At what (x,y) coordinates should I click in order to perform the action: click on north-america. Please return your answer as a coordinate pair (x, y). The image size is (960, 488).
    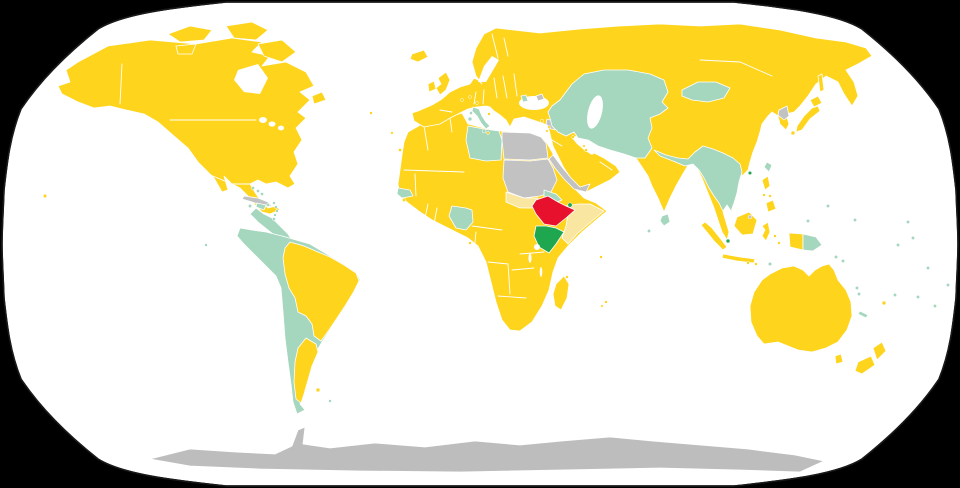
    Looking at the image, I should click on (192, 133).